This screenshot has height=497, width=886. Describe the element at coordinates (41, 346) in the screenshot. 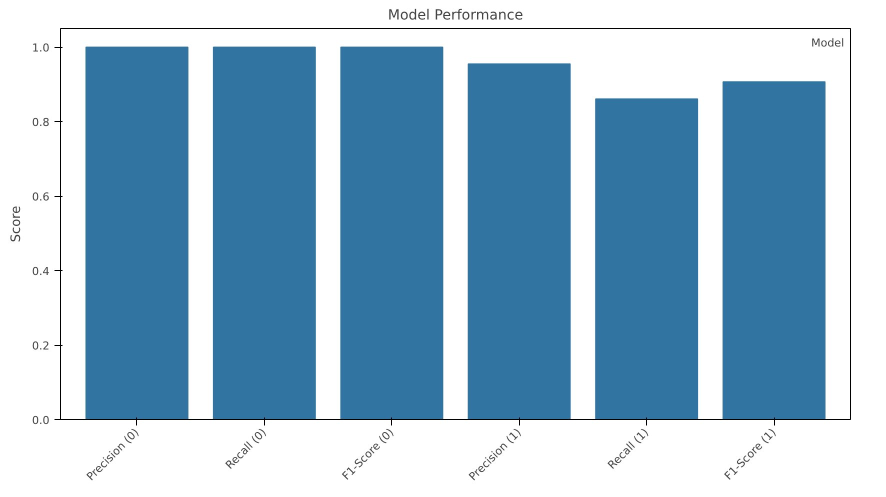

I see `y-tick-label: 0.2` at that location.